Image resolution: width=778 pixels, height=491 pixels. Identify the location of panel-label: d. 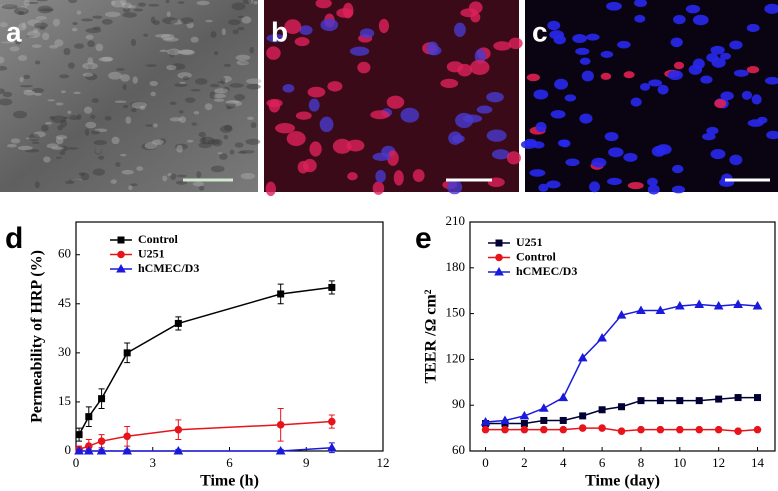
(14, 238).